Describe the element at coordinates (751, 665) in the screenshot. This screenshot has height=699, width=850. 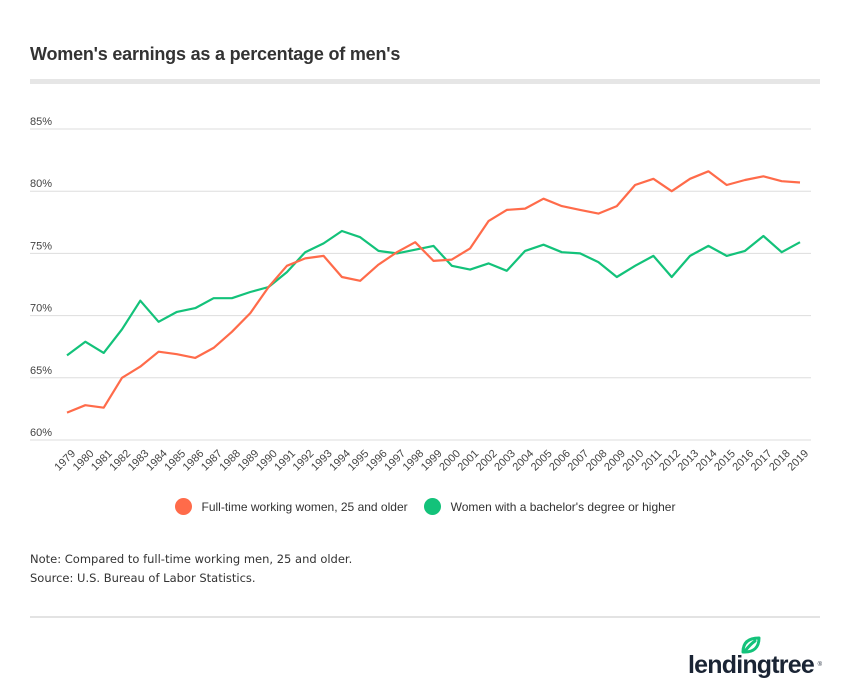
I see `logo-text: lendingtree` at that location.